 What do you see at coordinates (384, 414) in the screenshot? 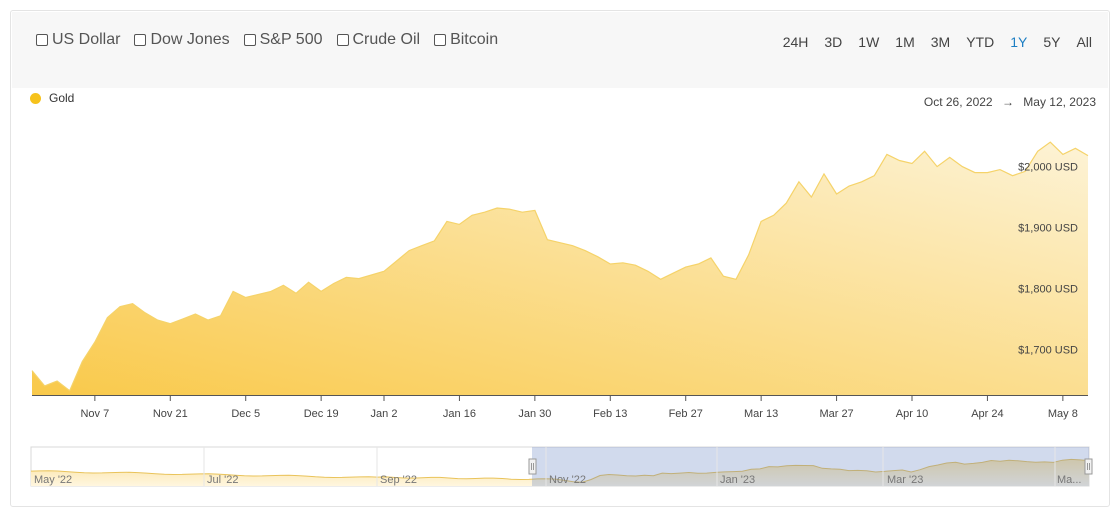
I see `x-tick-label: Jan 2` at bounding box center [384, 414].